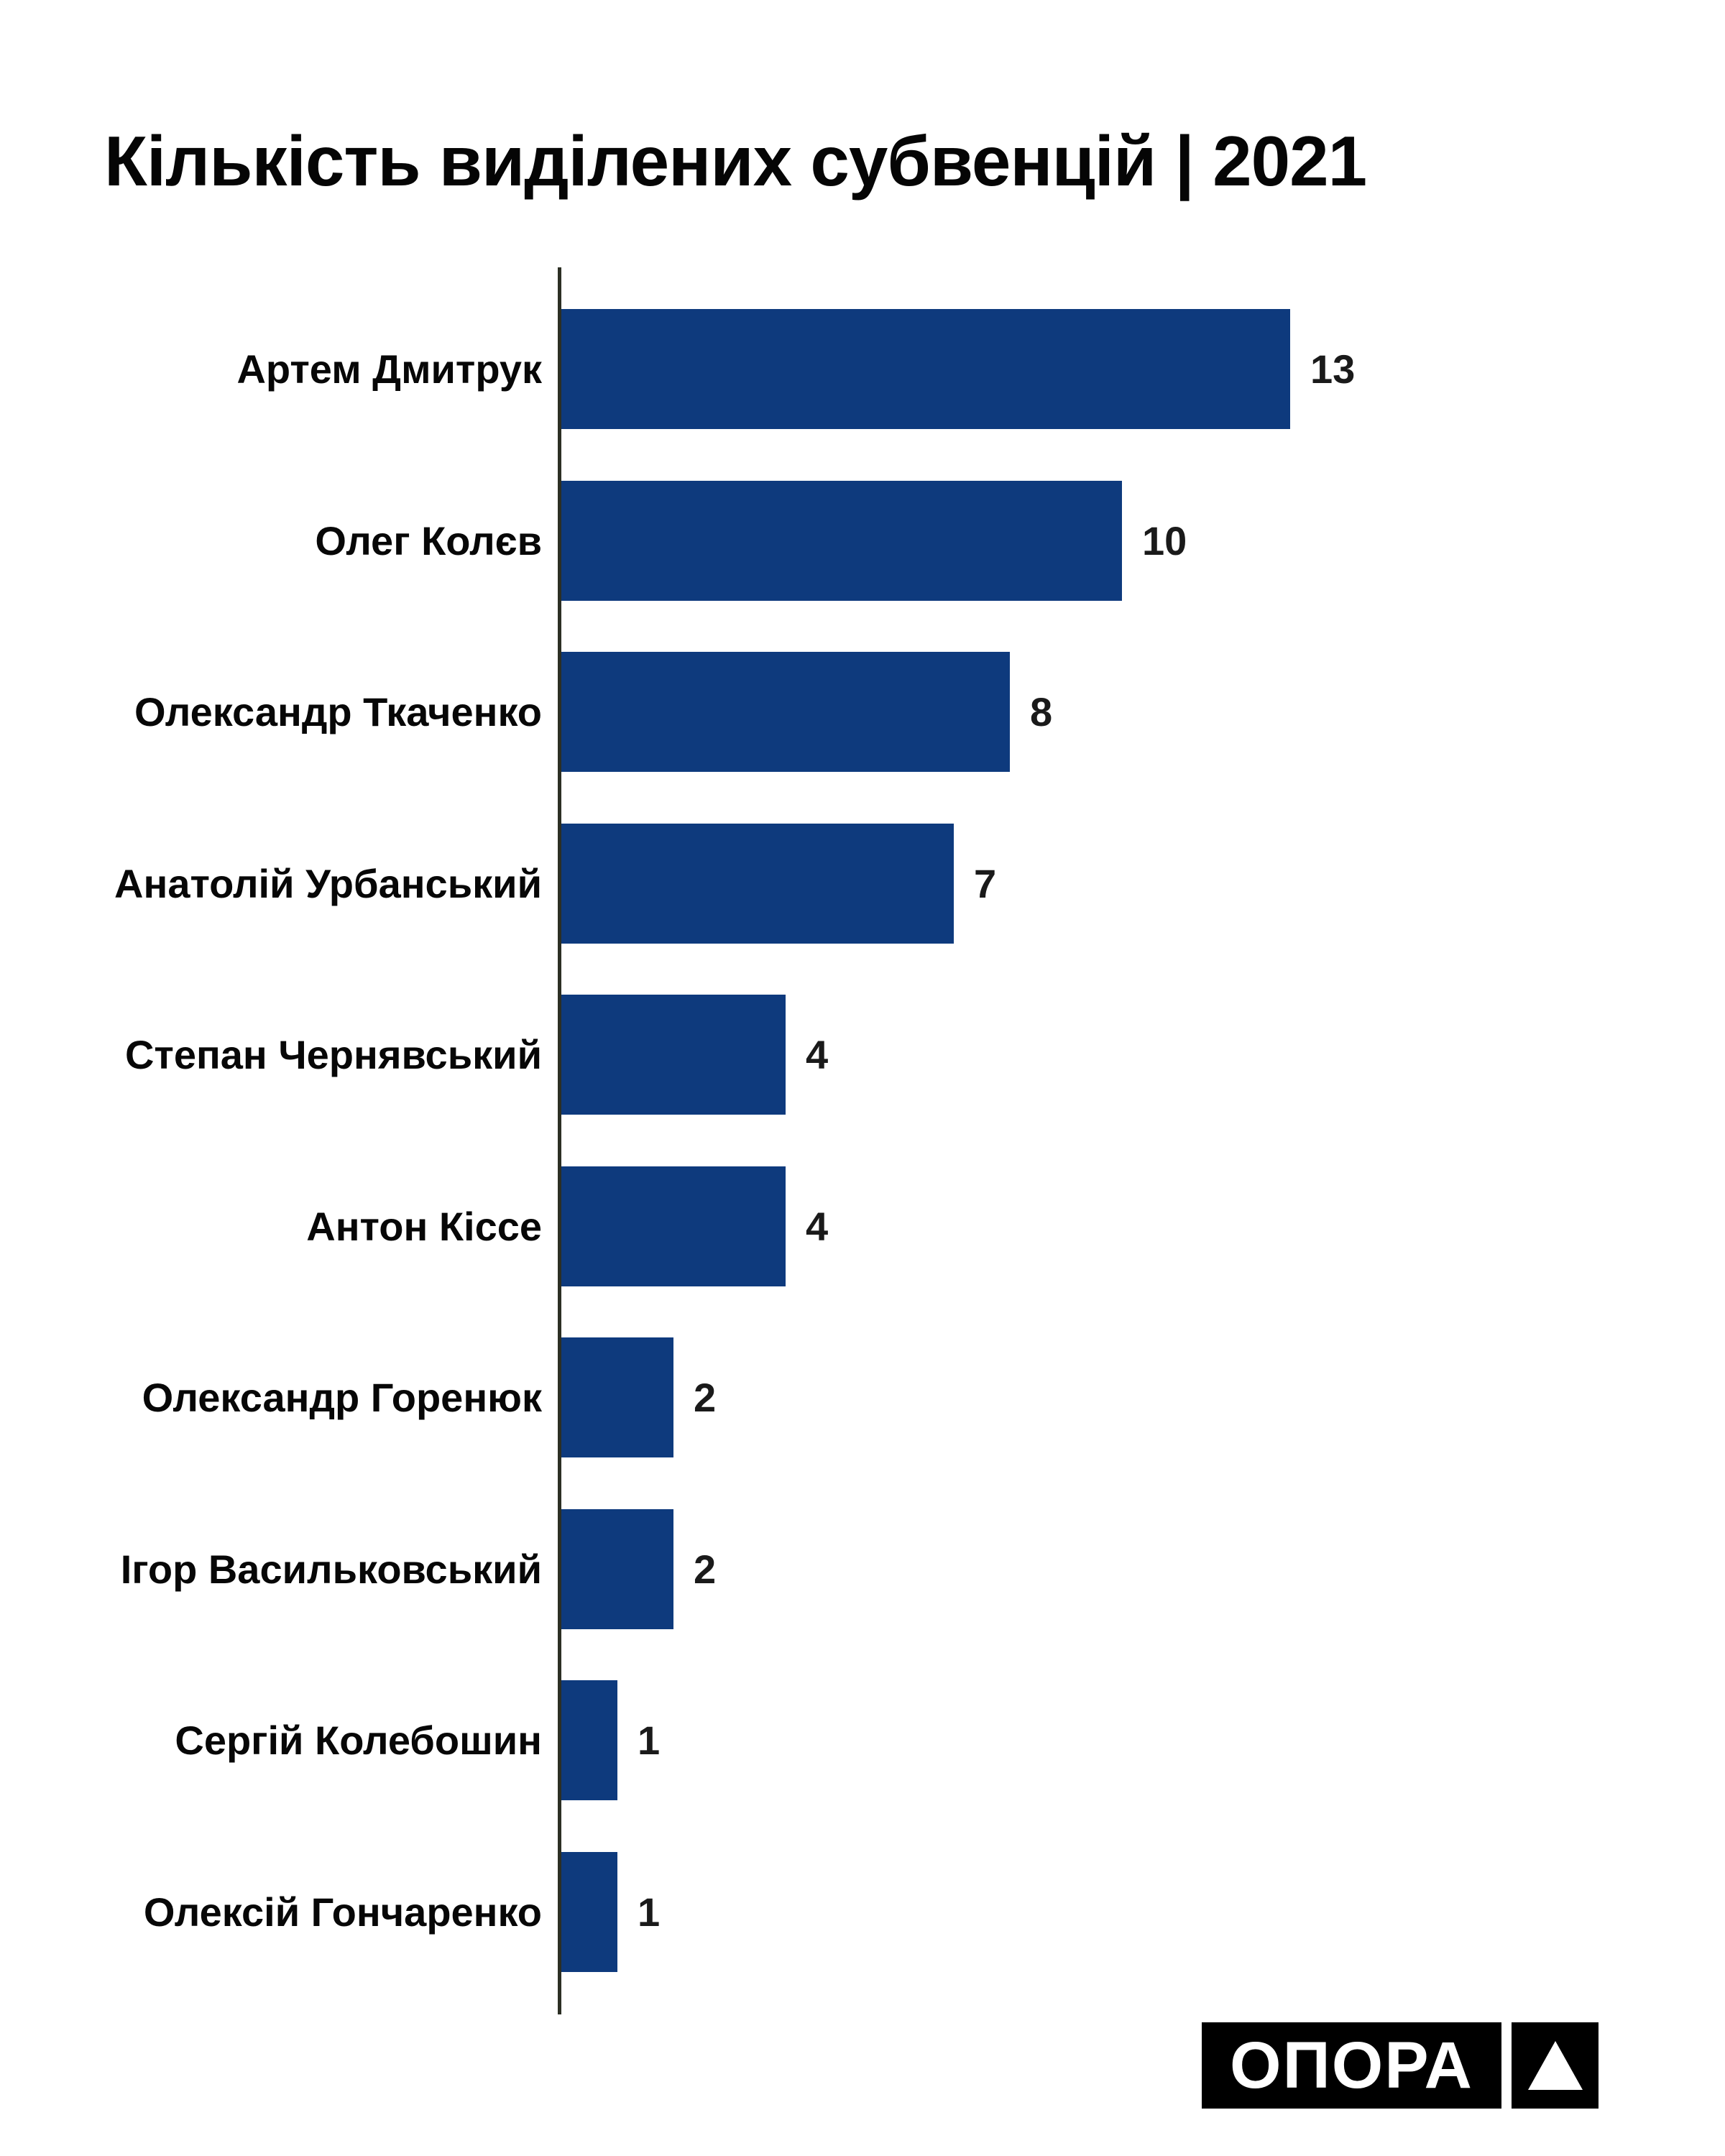 This screenshot has height=2156, width=1725. I want to click on category-label: Антон Кіссе, so click(424, 1226).